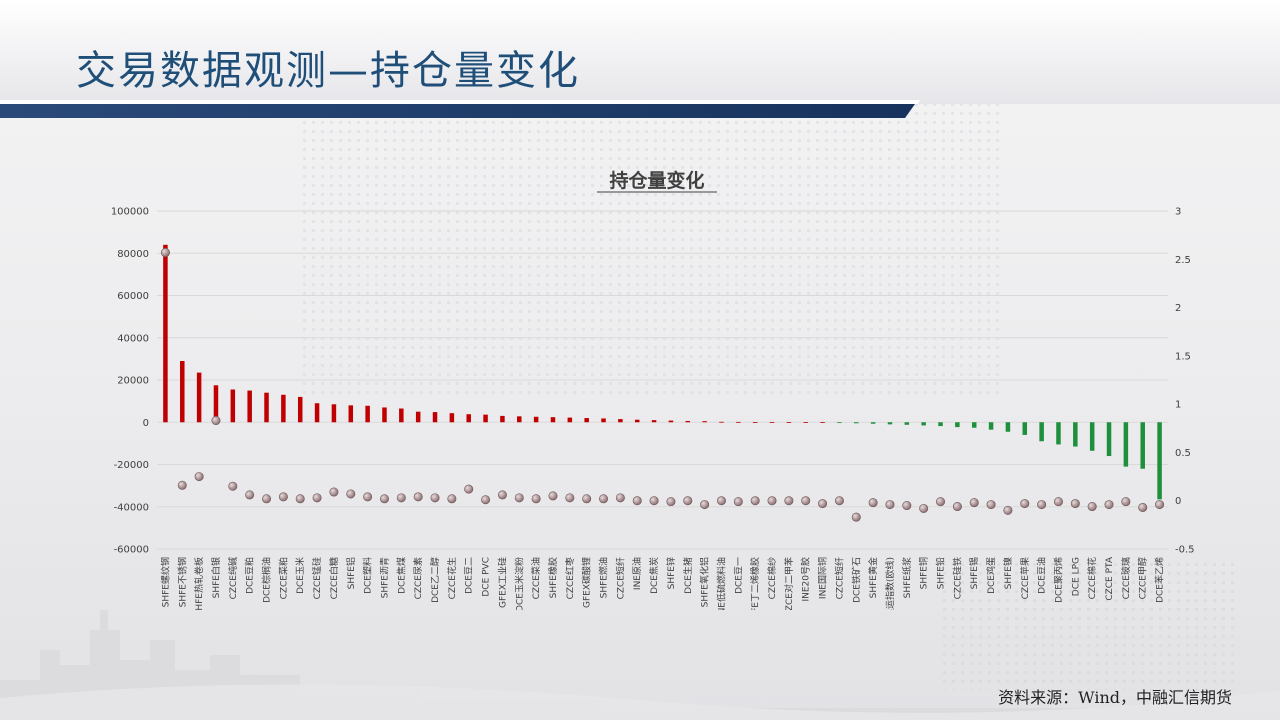 The height and width of the screenshot is (720, 1280). What do you see at coordinates (637, 573) in the screenshot?
I see `category-label: INE原油` at bounding box center [637, 573].